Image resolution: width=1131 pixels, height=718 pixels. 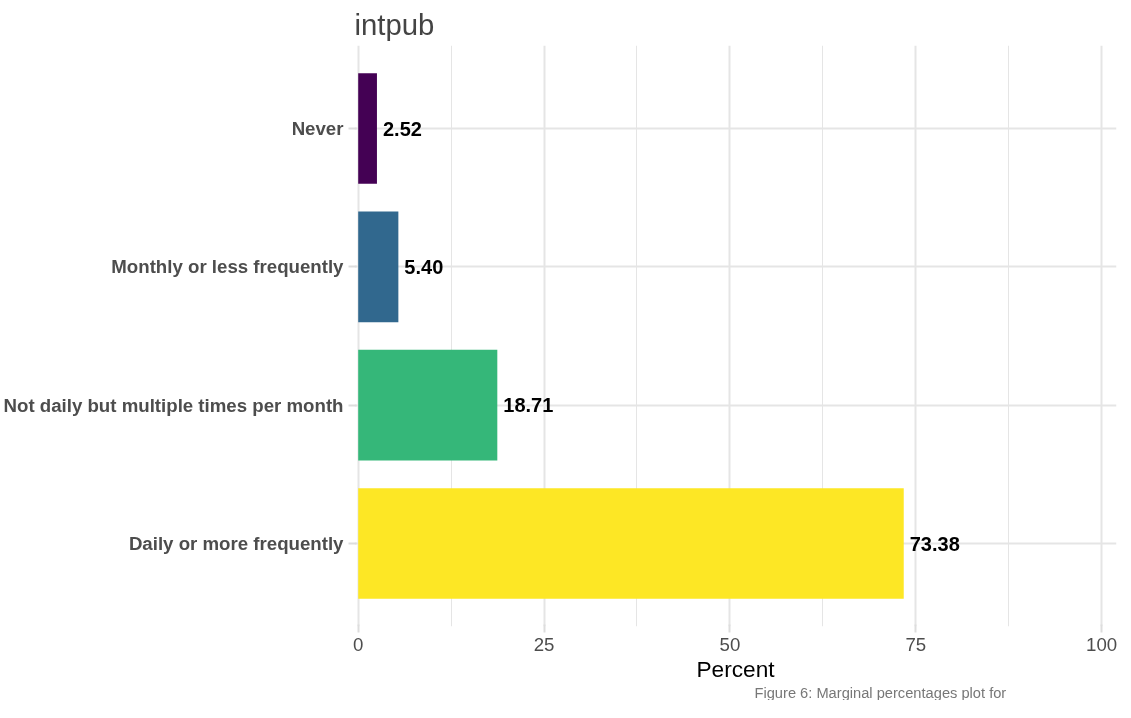 I want to click on data-label: 18.71, so click(x=528, y=405).